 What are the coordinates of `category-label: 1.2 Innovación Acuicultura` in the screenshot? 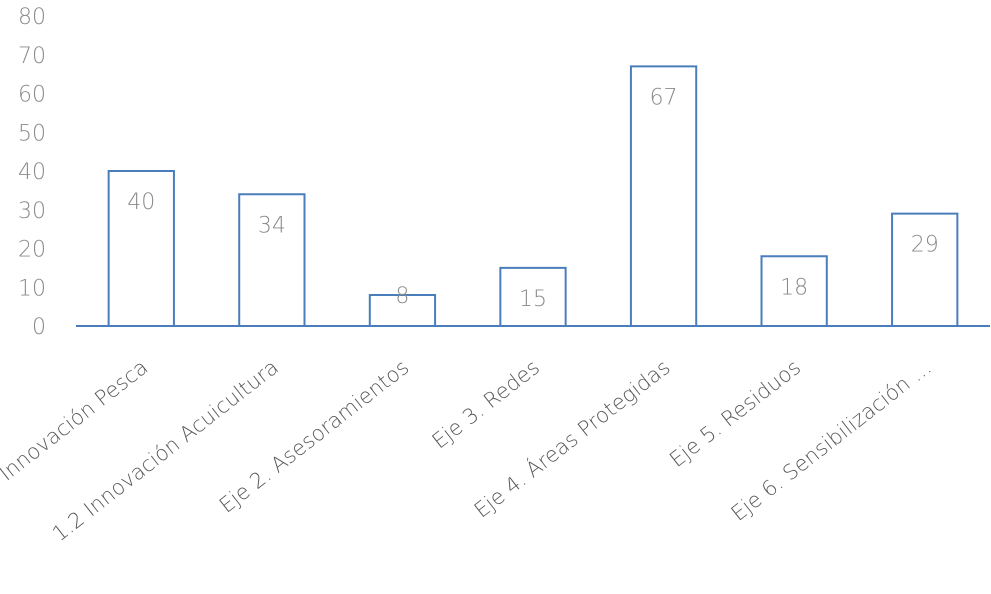 It's located at (165, 450).